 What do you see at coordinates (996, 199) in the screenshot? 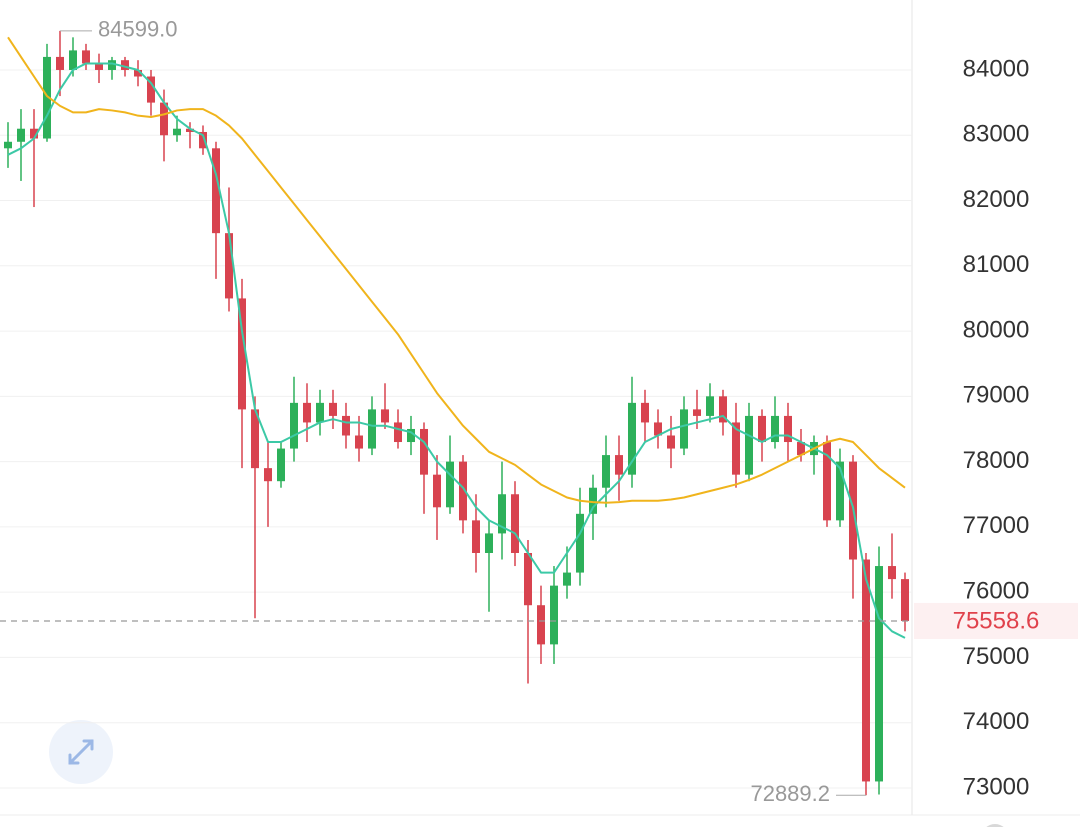
I see `y-tick-label: 82000` at bounding box center [996, 199].